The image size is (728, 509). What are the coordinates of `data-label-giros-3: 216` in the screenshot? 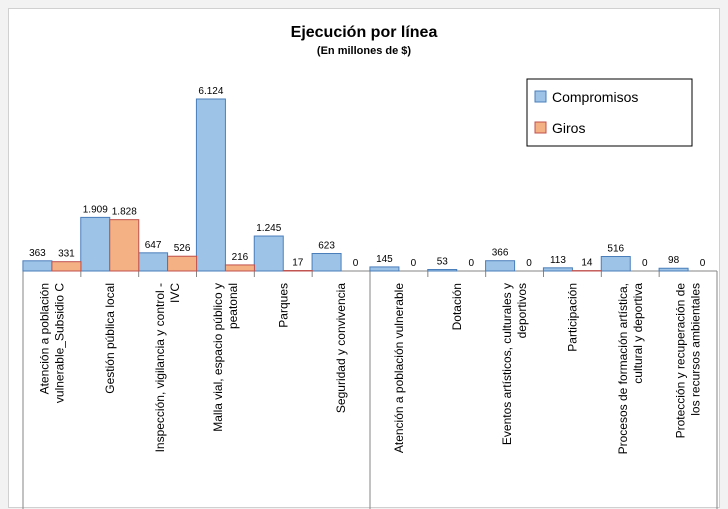 It's located at (240, 257).